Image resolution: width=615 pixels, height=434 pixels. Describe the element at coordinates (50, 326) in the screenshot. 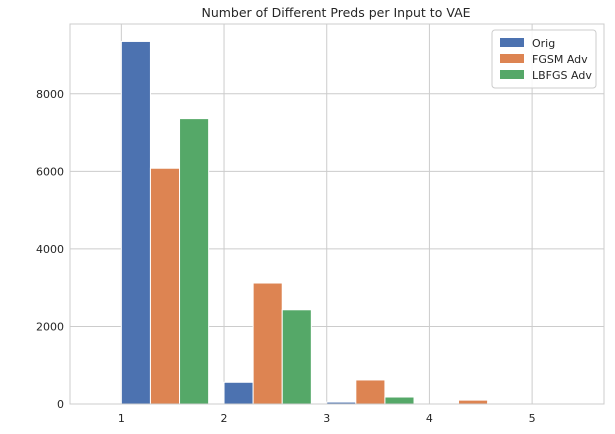

I see `y-tick-label: 2000` at that location.